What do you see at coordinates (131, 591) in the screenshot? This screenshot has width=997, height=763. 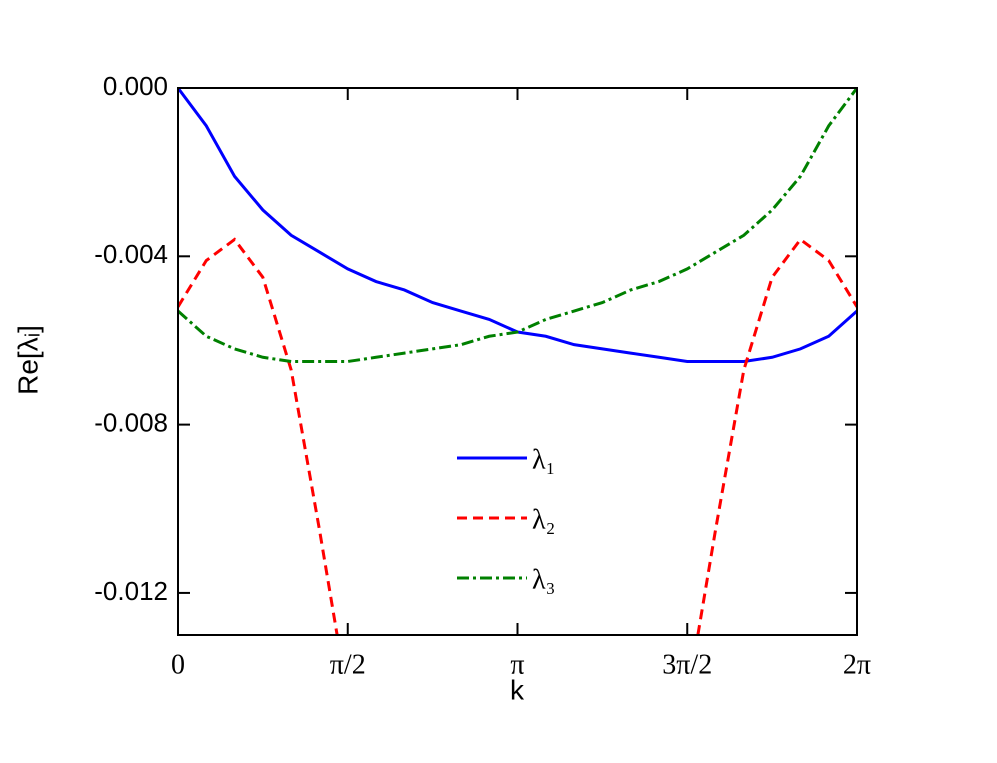 I see `y-tick-label: -0.012` at bounding box center [131, 591].